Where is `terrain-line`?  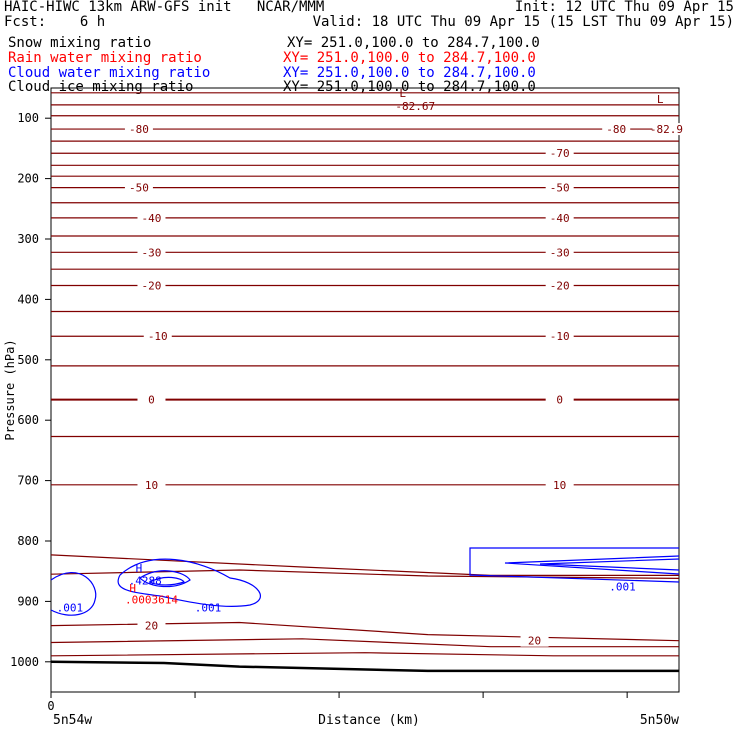
terrain-line is located at coordinates (364, 666).